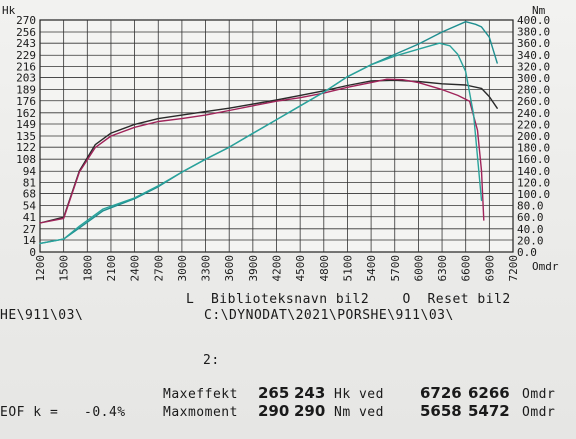 This screenshot has width=576, height=439. Describe the element at coordinates (533, 32) in the screenshot. I see `right-tick-label: 380.0` at that location.